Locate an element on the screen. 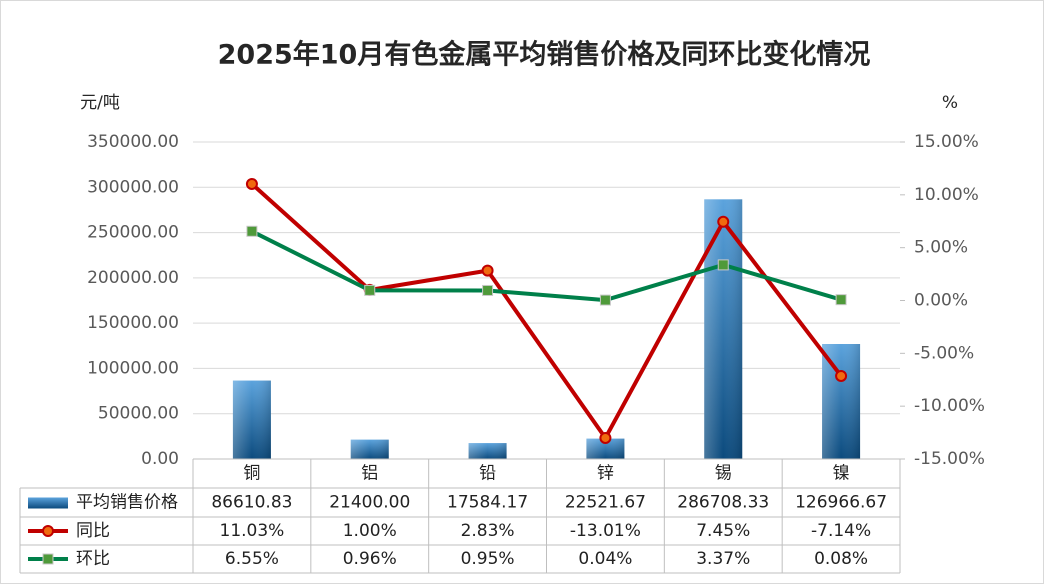 The height and width of the screenshot is (584, 1044). line is located at coordinates (546, 266).